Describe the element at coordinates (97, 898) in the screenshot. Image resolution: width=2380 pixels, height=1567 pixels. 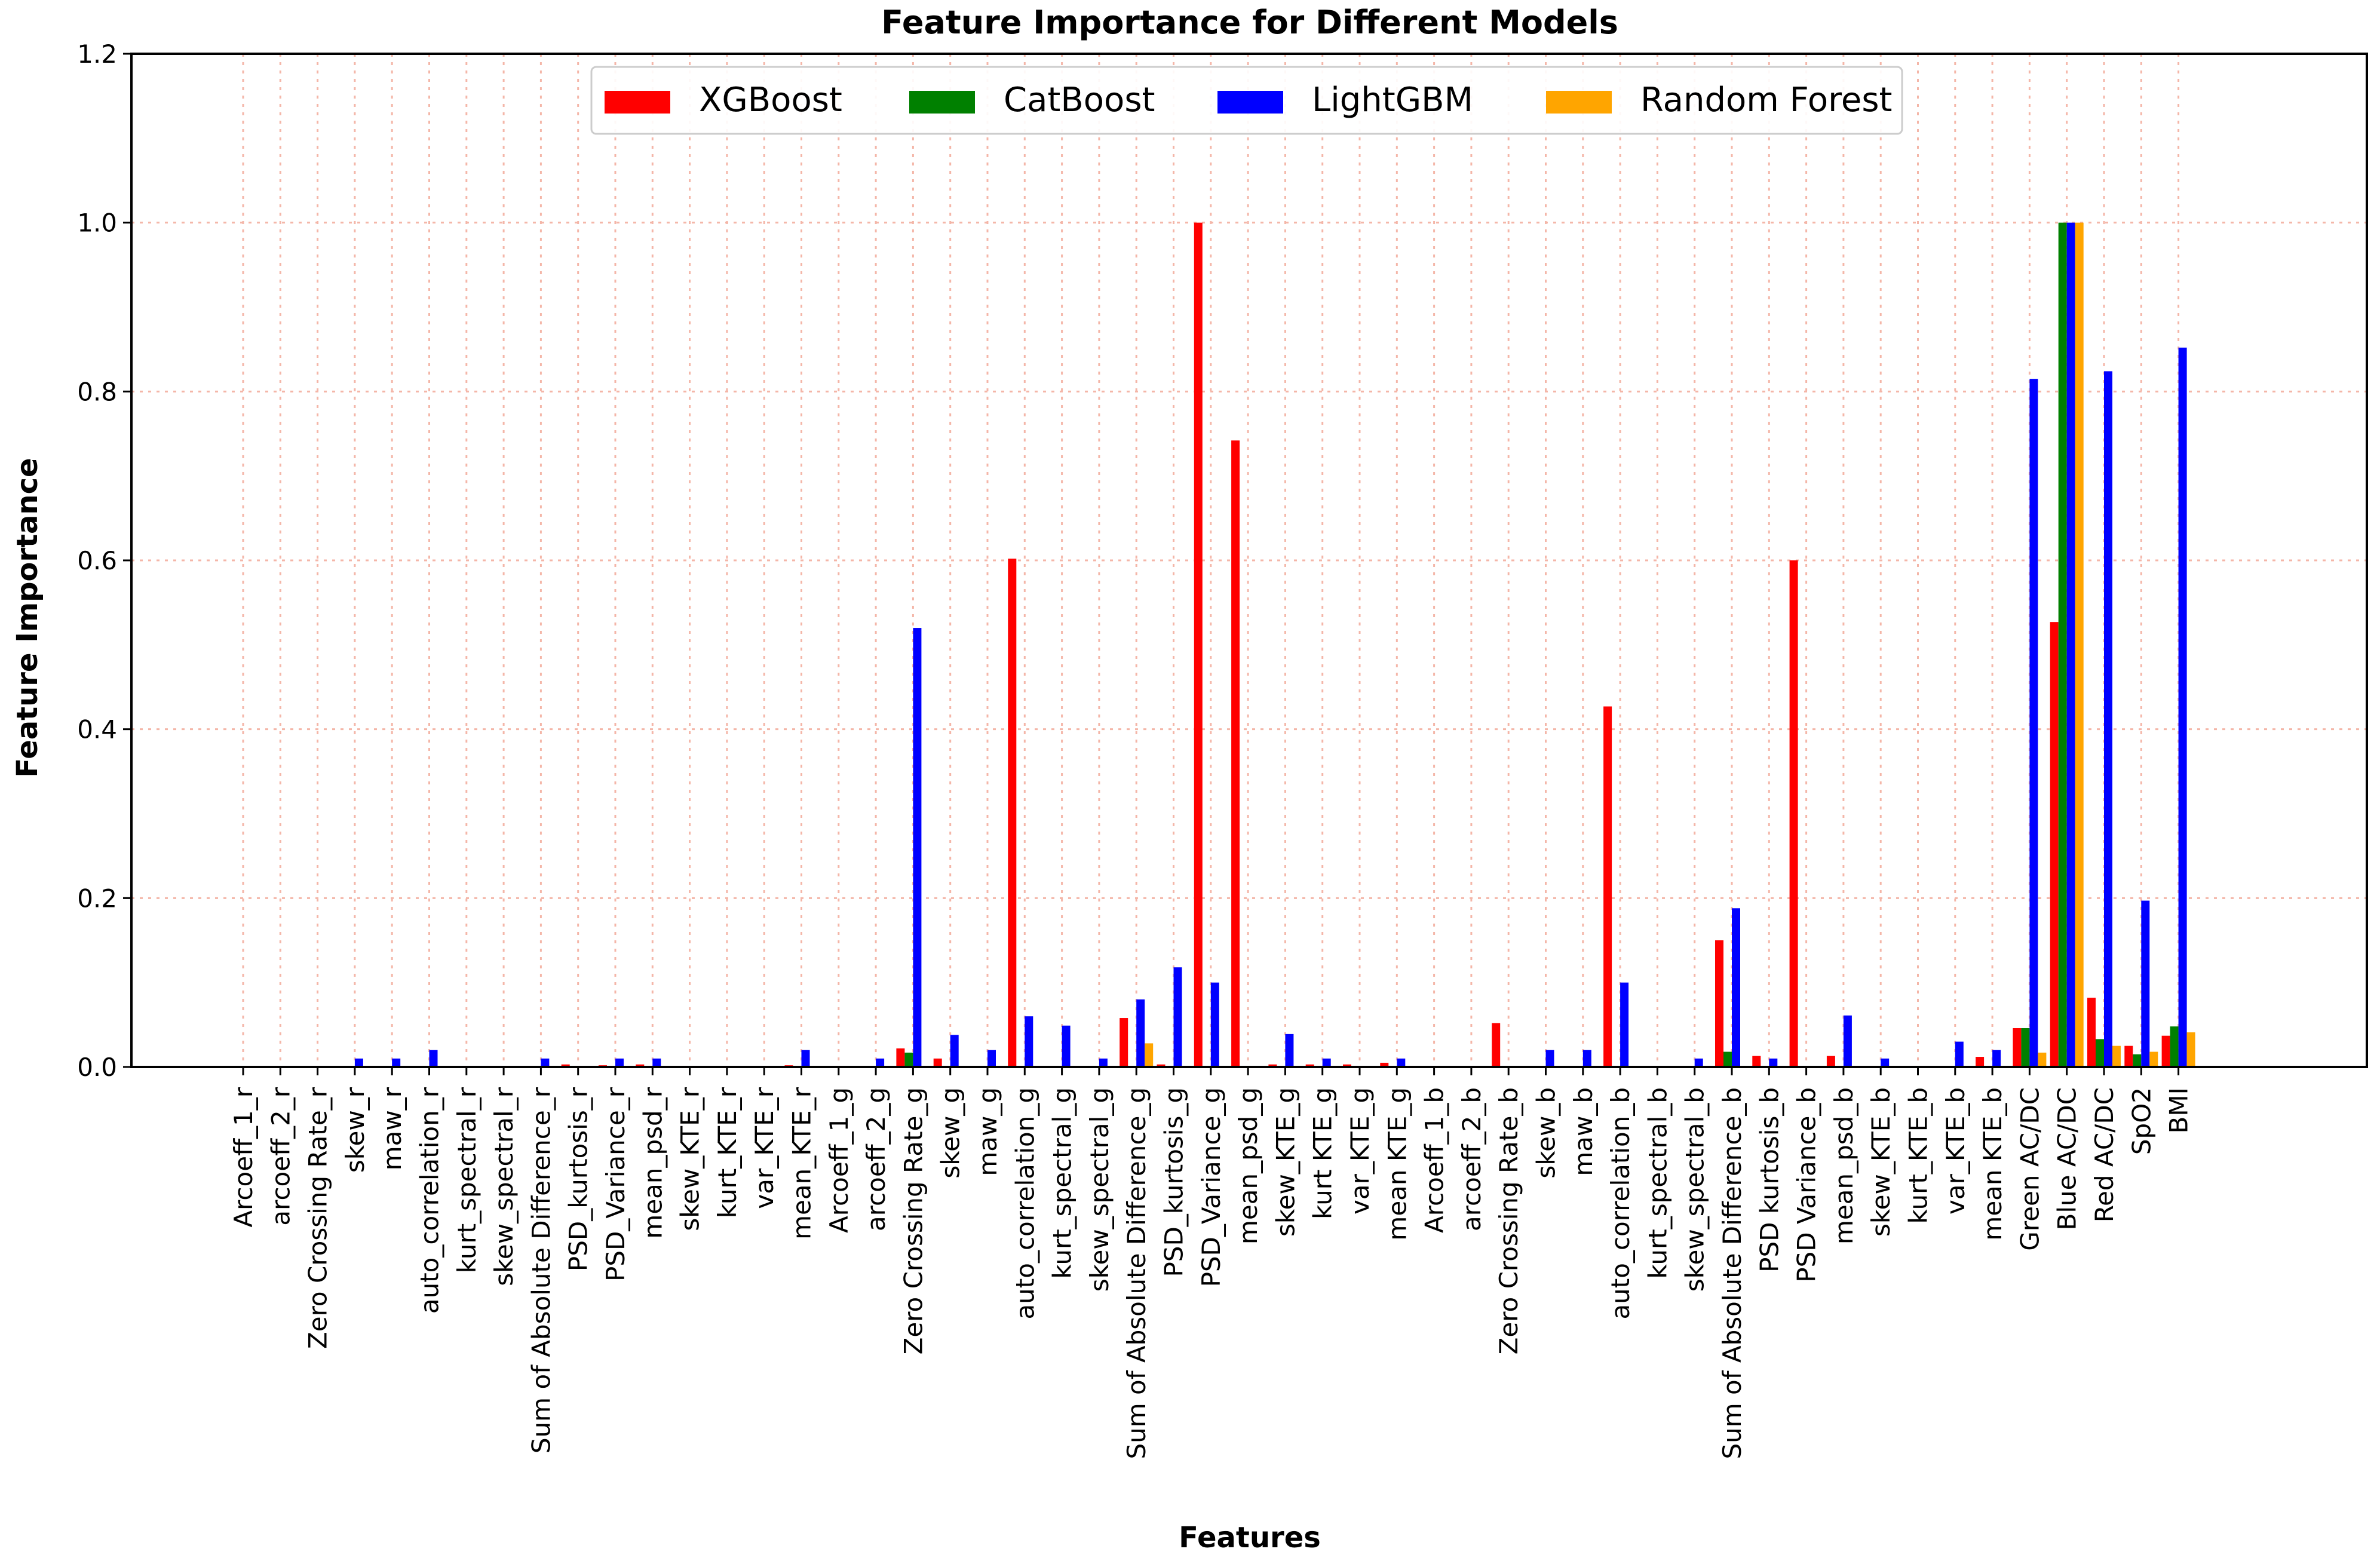
I see `y-tick-label: 0.2` at that location.